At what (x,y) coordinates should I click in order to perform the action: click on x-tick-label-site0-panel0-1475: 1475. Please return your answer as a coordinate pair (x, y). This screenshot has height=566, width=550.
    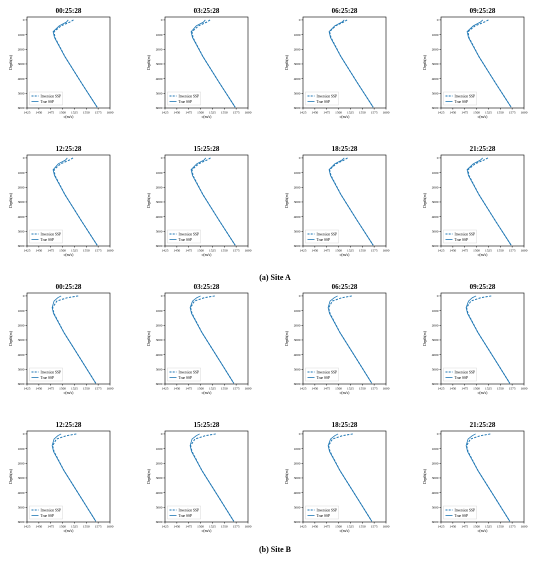
    Looking at the image, I should click on (50, 113).